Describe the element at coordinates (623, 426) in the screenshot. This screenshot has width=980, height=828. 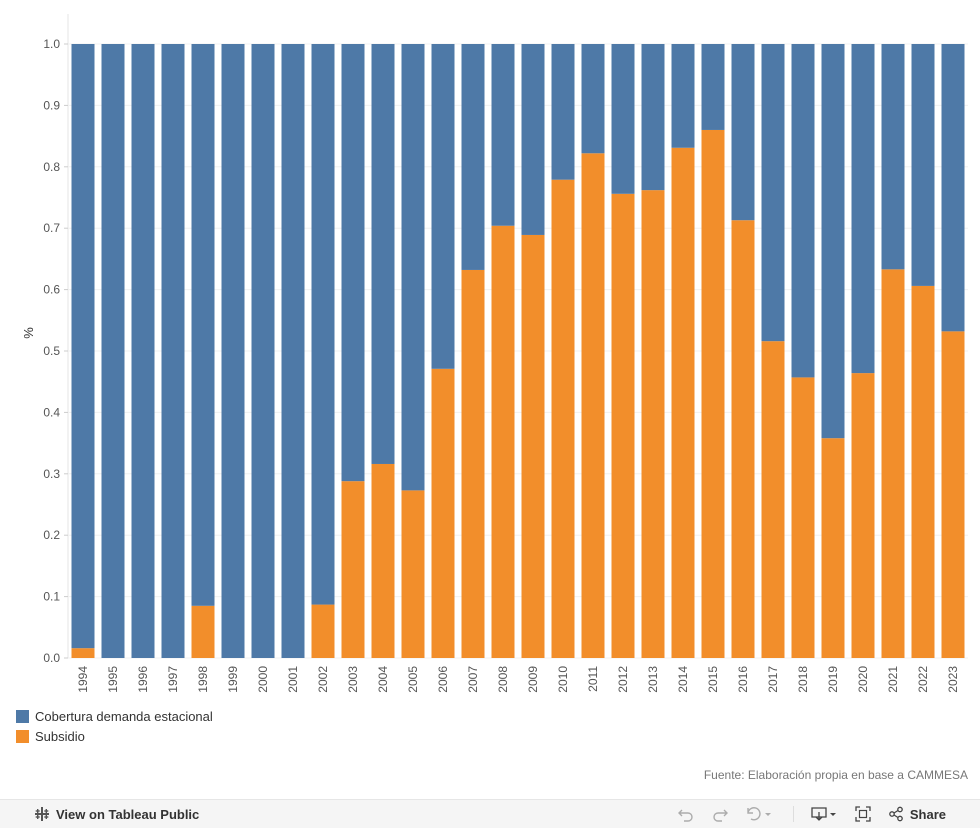
I see `bar-subsidio-2012` at that location.